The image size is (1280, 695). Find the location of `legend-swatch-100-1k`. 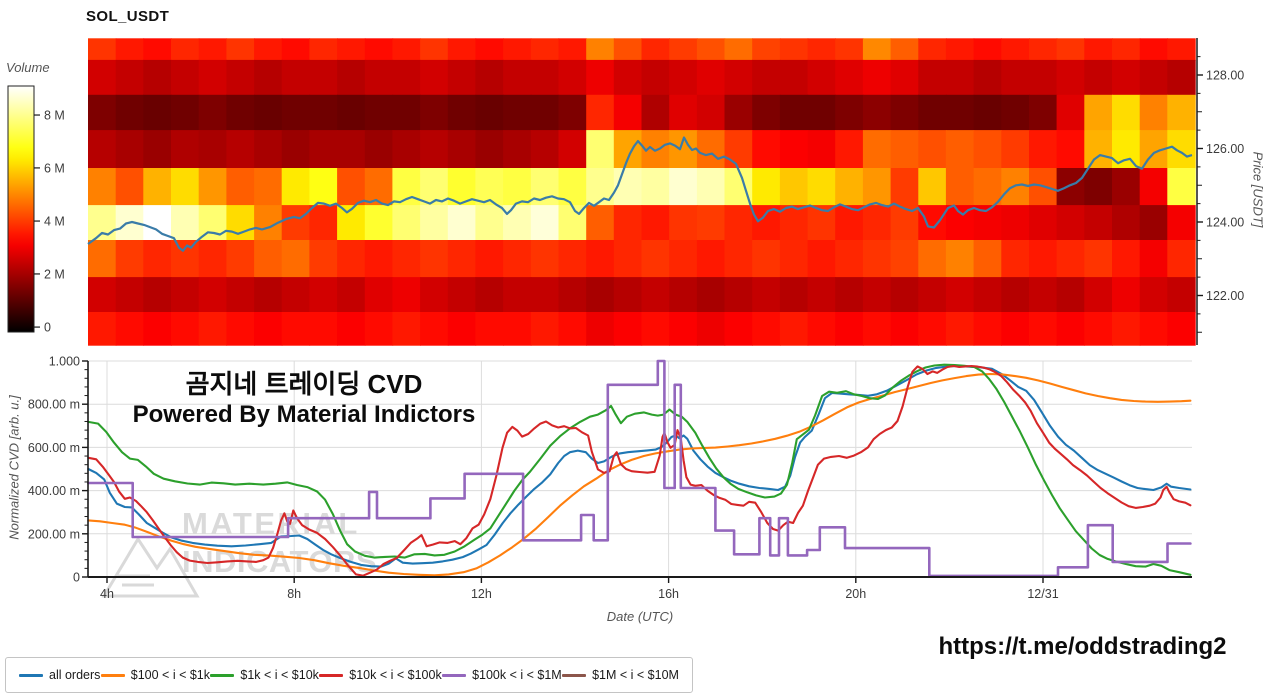

legend-swatch-100-1k is located at coordinates (112, 675).